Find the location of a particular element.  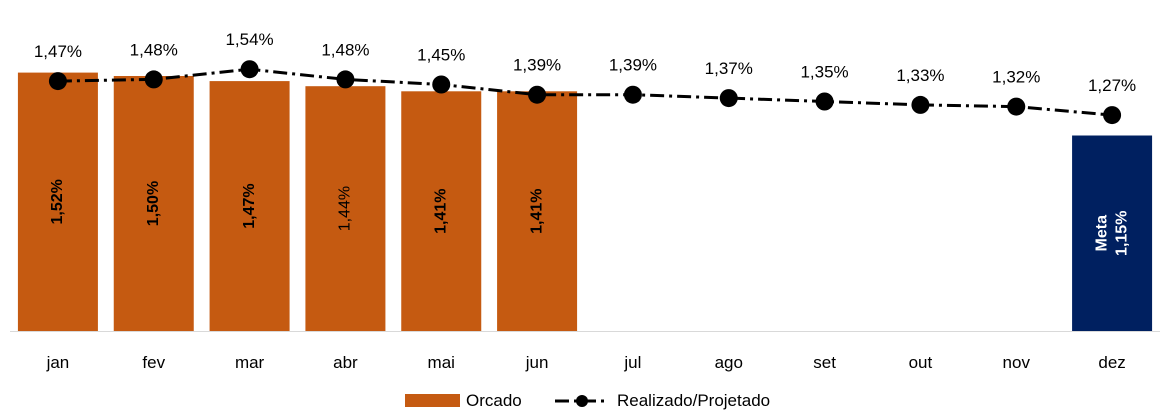

x-tick-jan: jan is located at coordinates (58, 362).